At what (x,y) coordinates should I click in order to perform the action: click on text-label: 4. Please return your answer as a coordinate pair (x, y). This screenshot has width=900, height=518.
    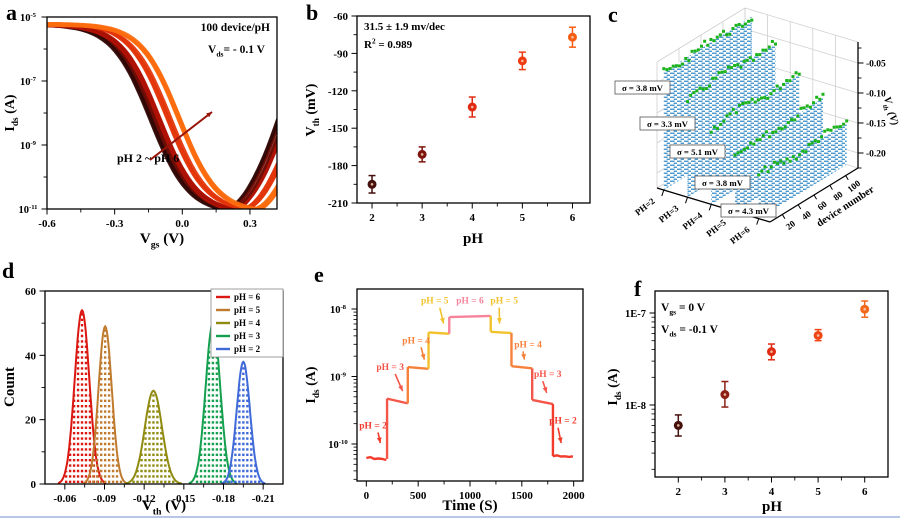
    Looking at the image, I should click on (772, 492).